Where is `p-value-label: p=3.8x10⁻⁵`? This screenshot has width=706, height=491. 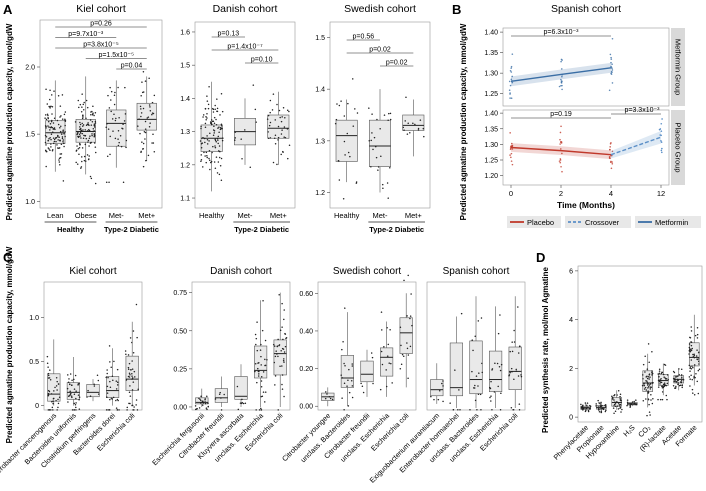
p-value-label: p=3.8x10⁻⁵ is located at coordinates (101, 45).